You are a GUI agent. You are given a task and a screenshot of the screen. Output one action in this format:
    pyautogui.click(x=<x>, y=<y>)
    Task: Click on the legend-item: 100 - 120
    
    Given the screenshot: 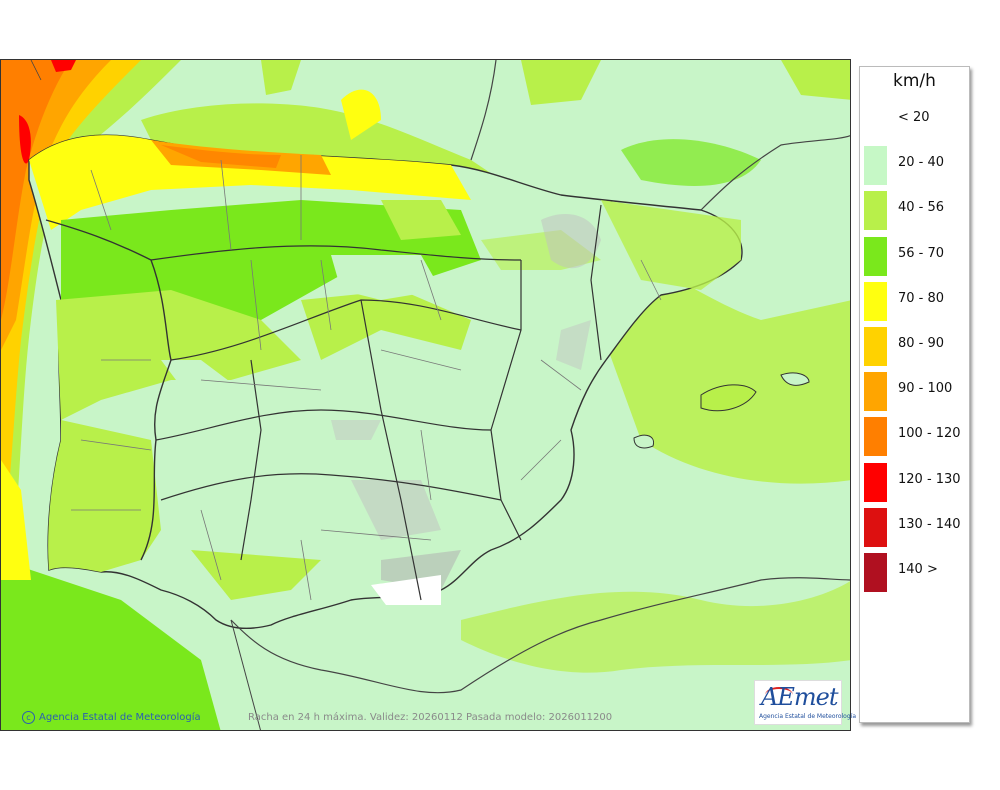 What is the action you would take?
    pyautogui.click(x=916, y=435)
    